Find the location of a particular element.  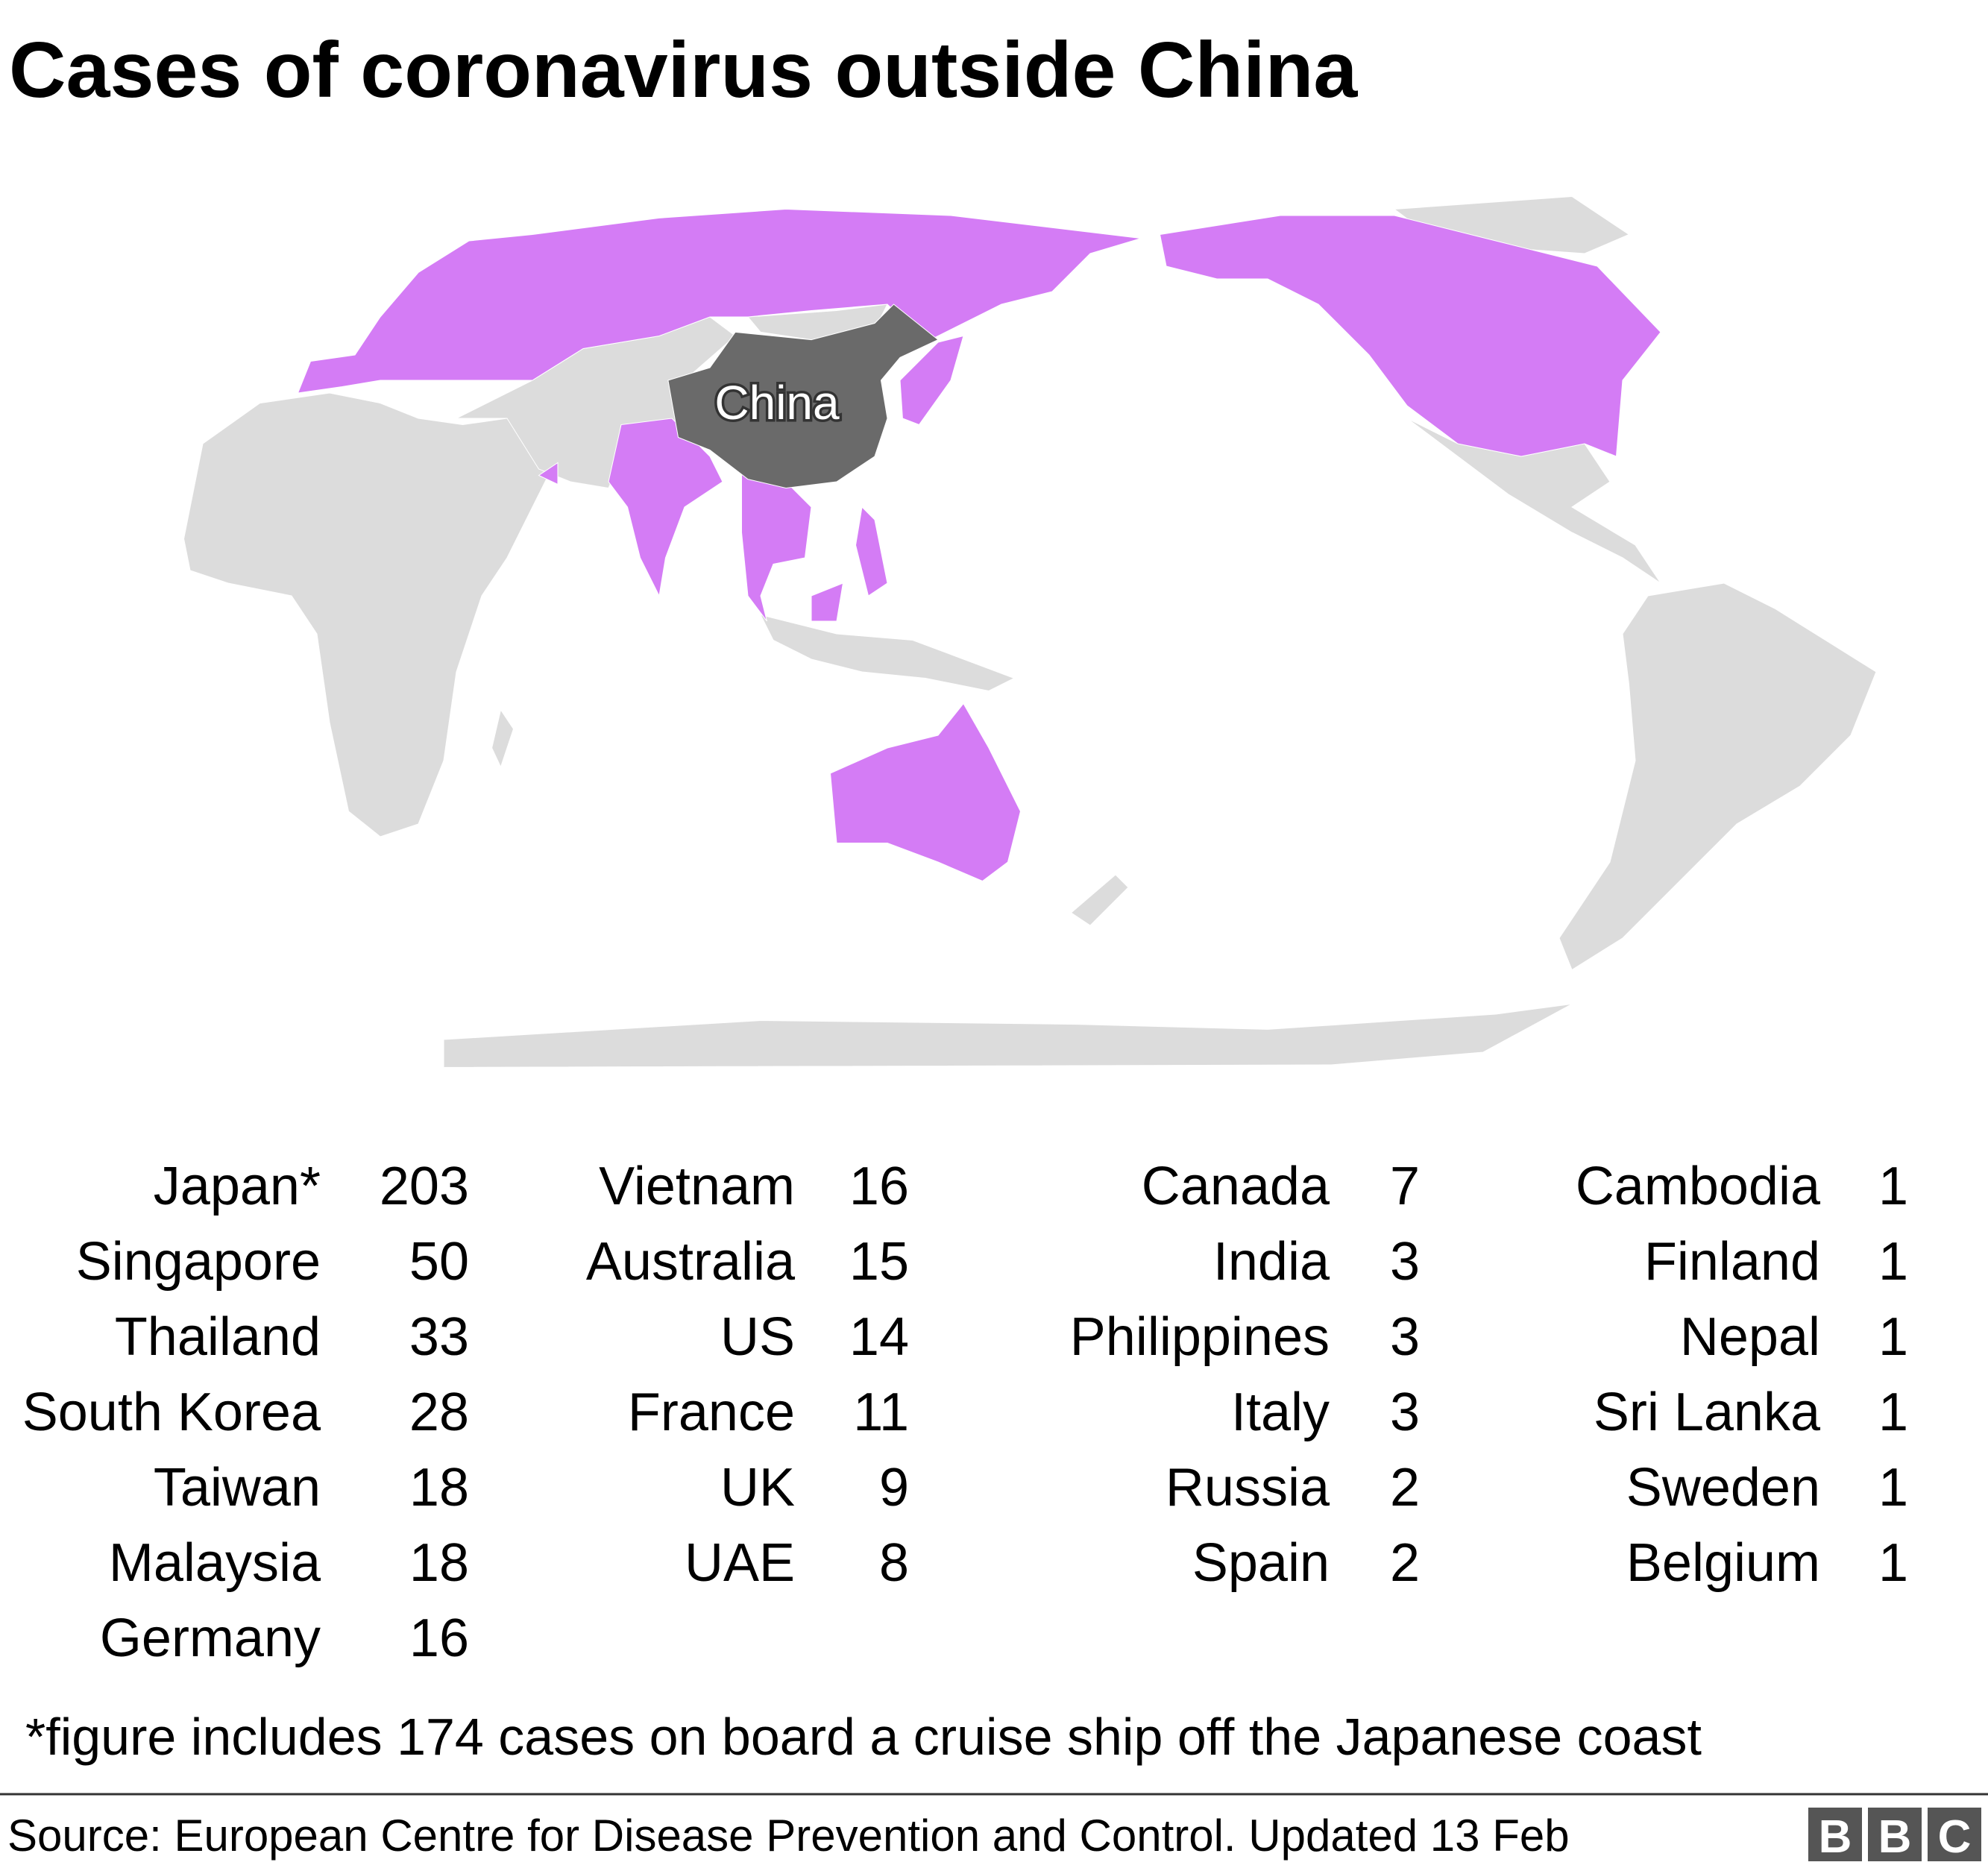

country-name: Russia is located at coordinates (1248, 1488).